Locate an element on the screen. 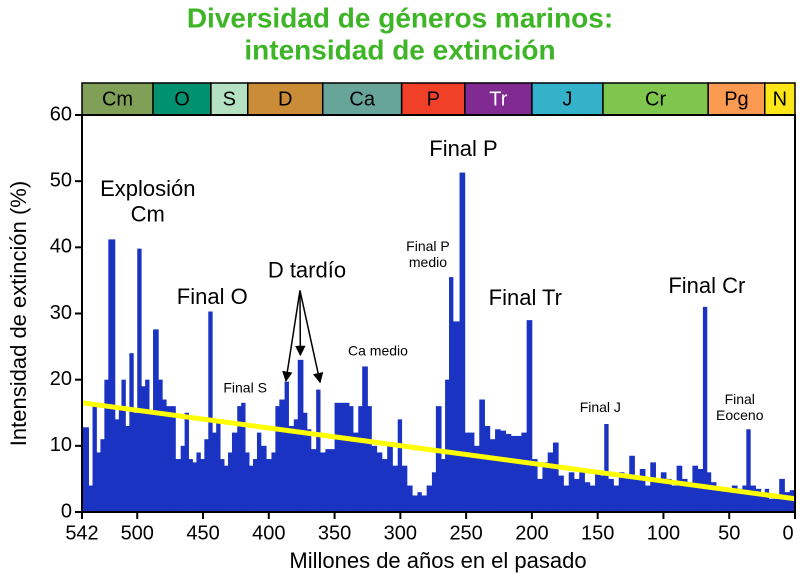 The image size is (800, 585). x-tick-label: 400 is located at coordinates (268, 533).